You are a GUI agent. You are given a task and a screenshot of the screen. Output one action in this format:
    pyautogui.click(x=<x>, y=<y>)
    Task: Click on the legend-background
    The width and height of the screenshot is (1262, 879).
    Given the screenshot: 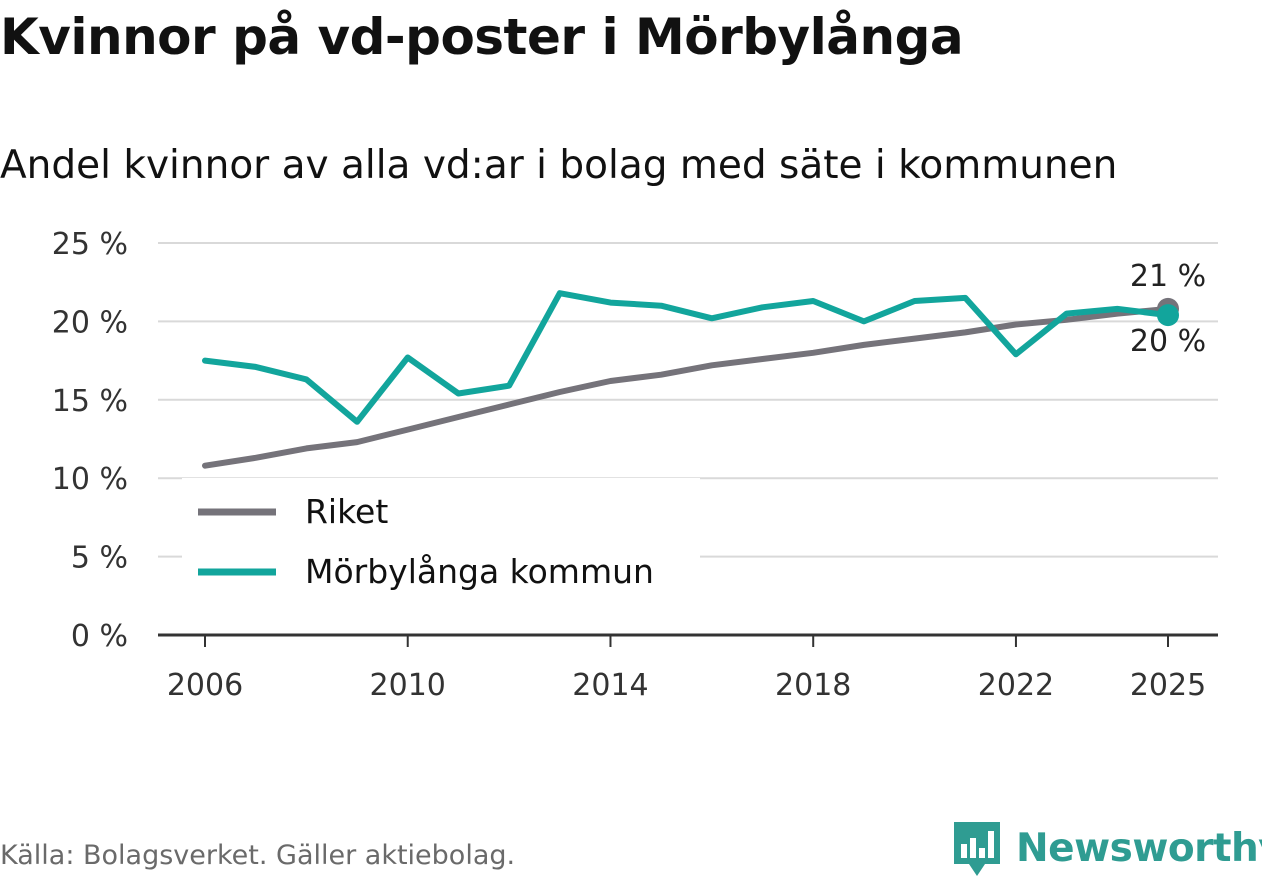 What is the action you would take?
    pyautogui.click(x=441, y=518)
    